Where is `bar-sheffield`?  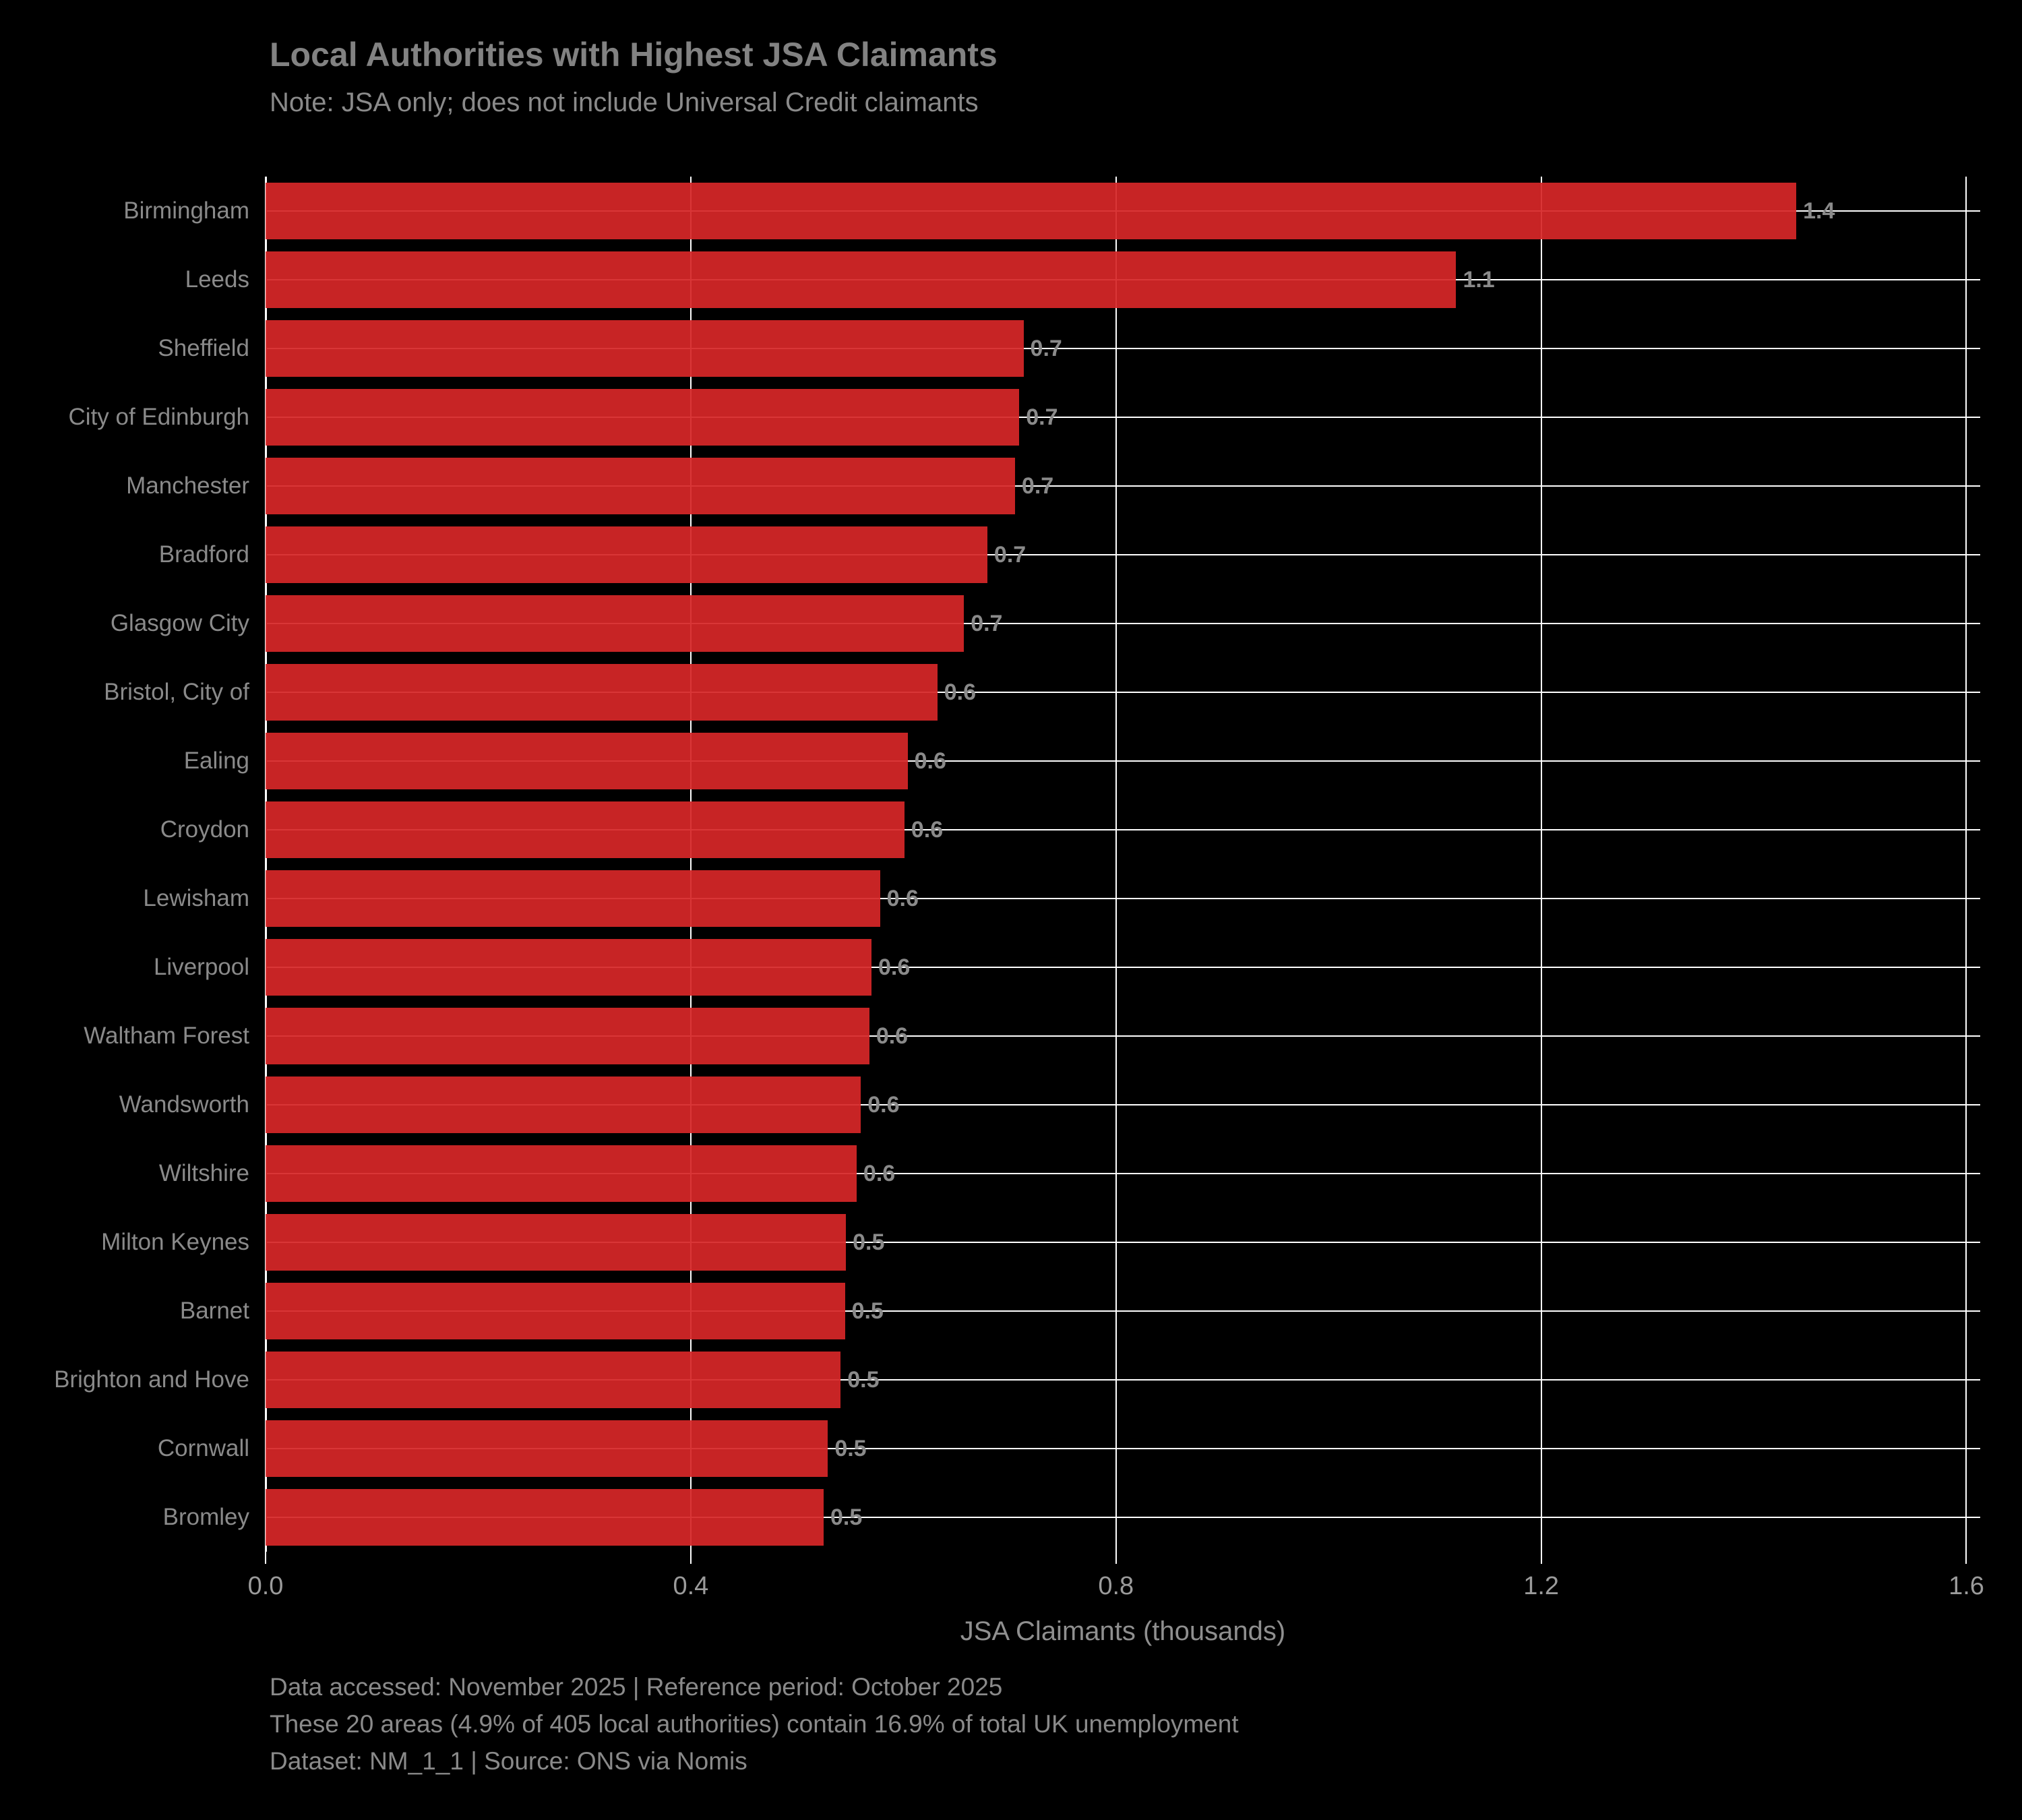
bar-sheffield is located at coordinates (645, 348).